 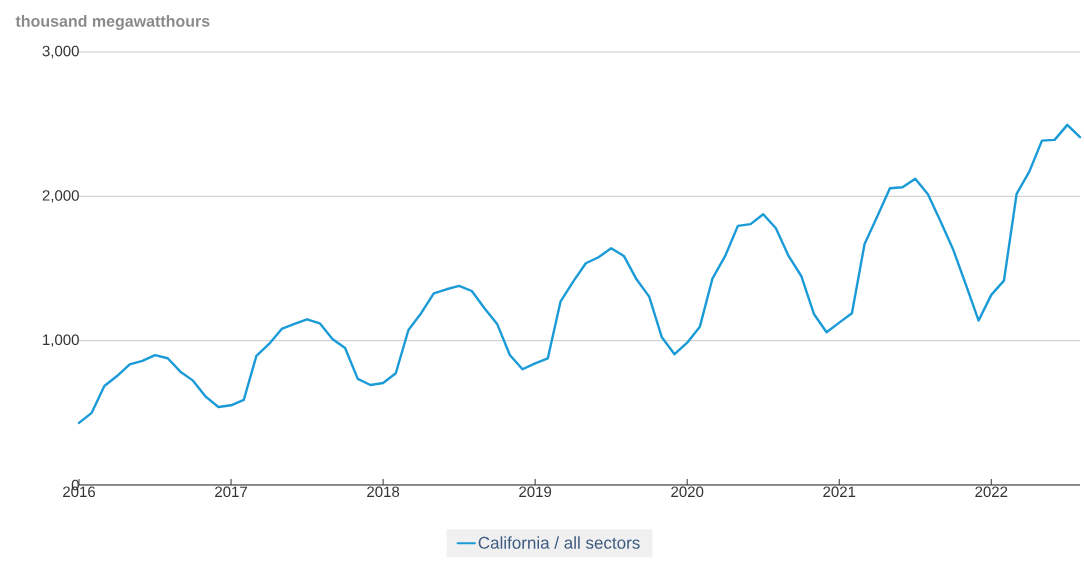 What do you see at coordinates (687, 492) in the screenshot?
I see `x-tick-label: 2020` at bounding box center [687, 492].